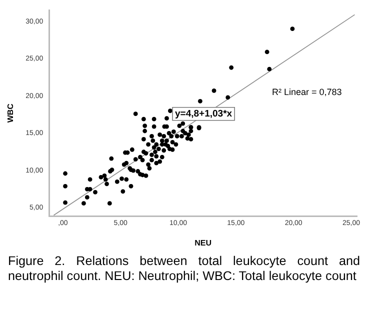  I want to click on text: Figure 2. Relations between total leukocyte count and neutrophil count. NEU: Neutrophil; WBC: Total leukocyte count, so click(184, 269).